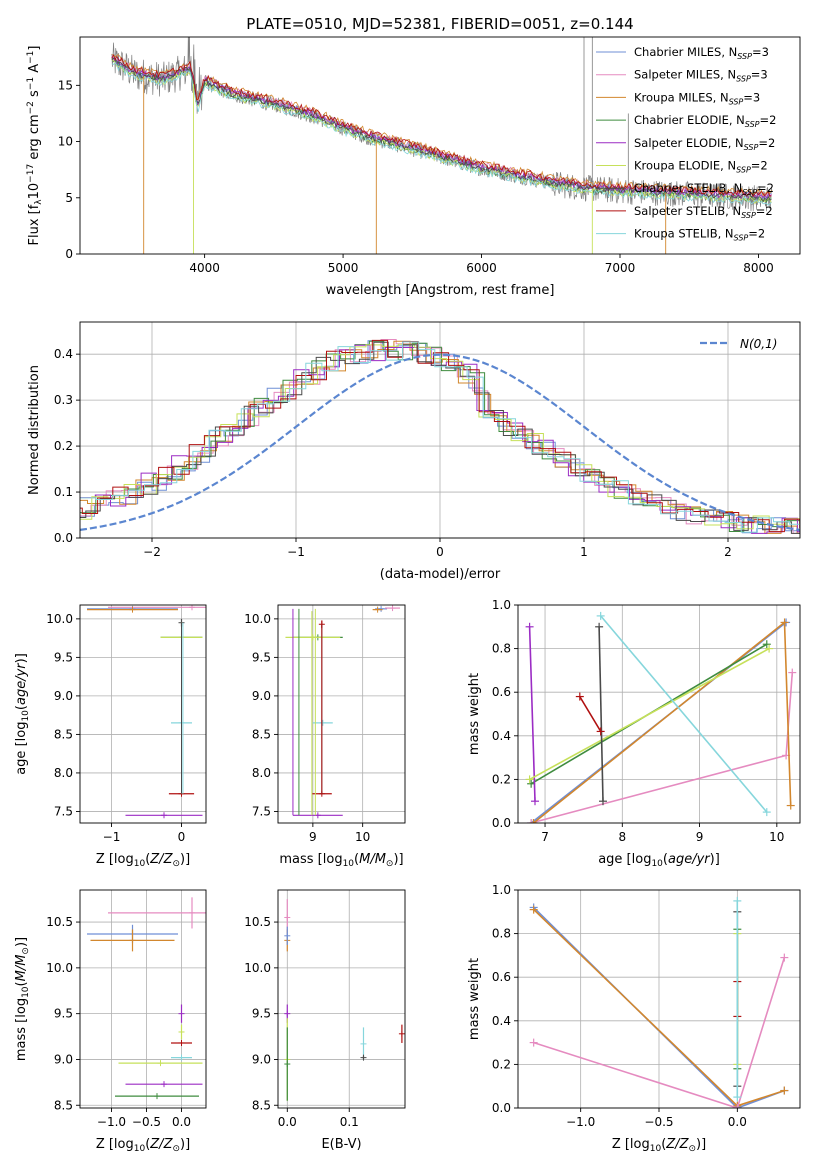 This screenshot has width=819, height=1170. I want to click on y-axis-label-part: −2, so click(31, 107).